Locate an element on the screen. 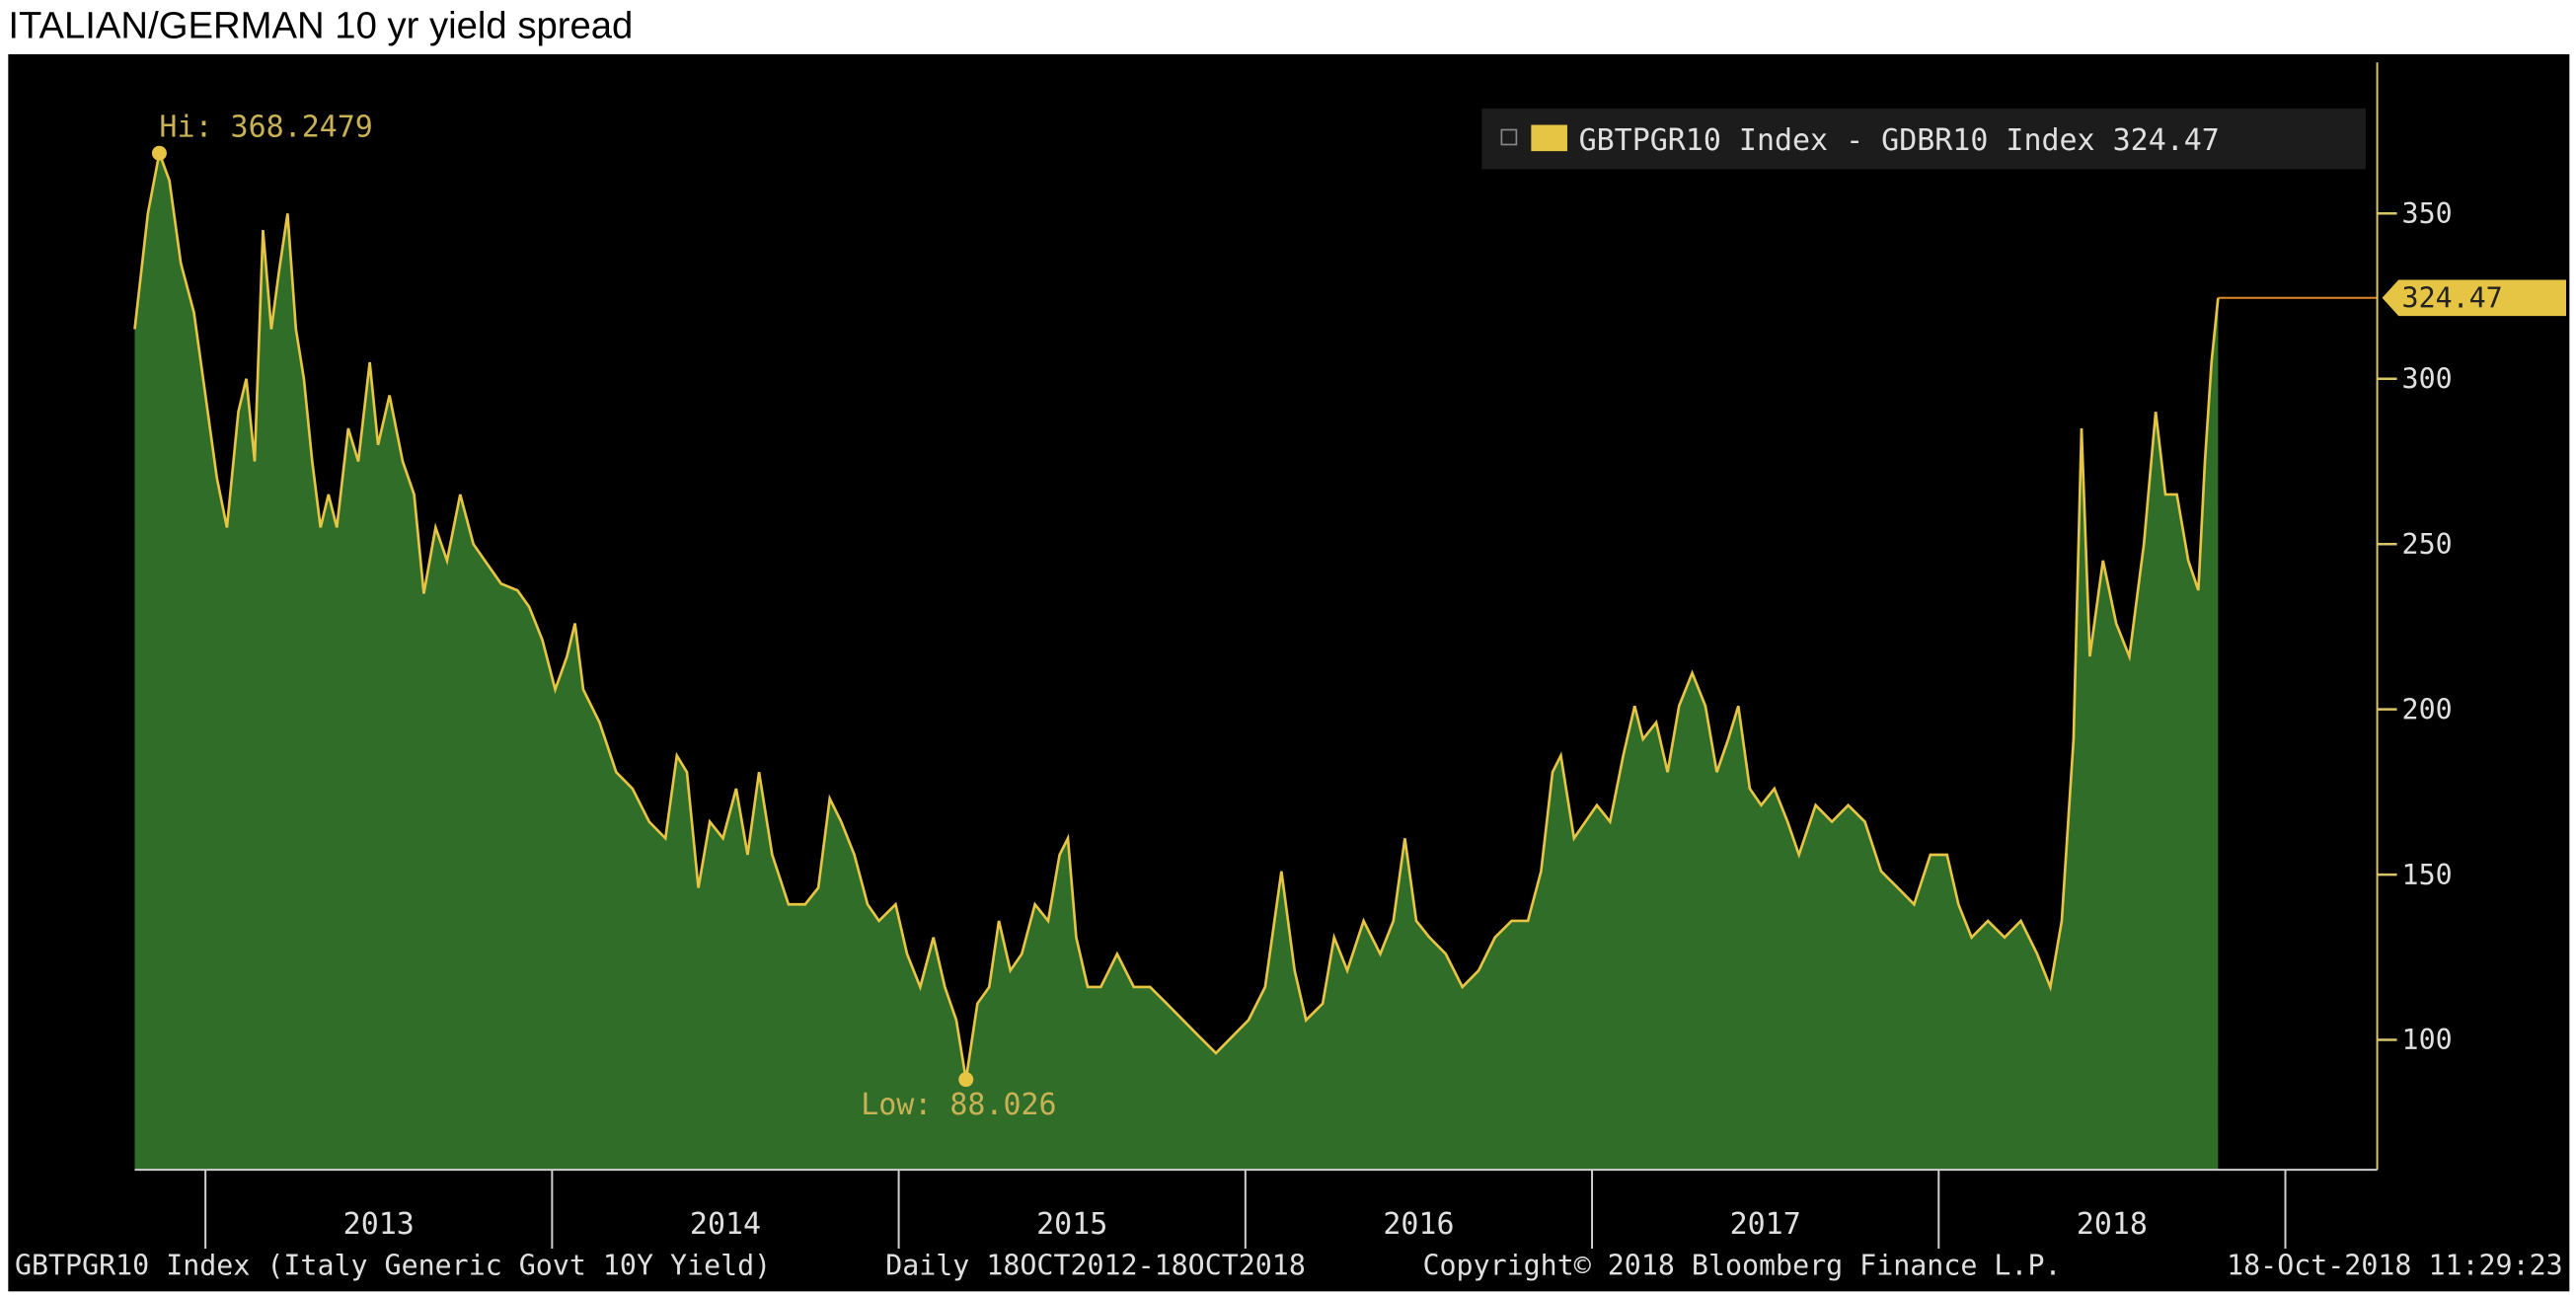 Image resolution: width=2576 pixels, height=1295 pixels. x-tick-label: 2013 is located at coordinates (379, 1224).